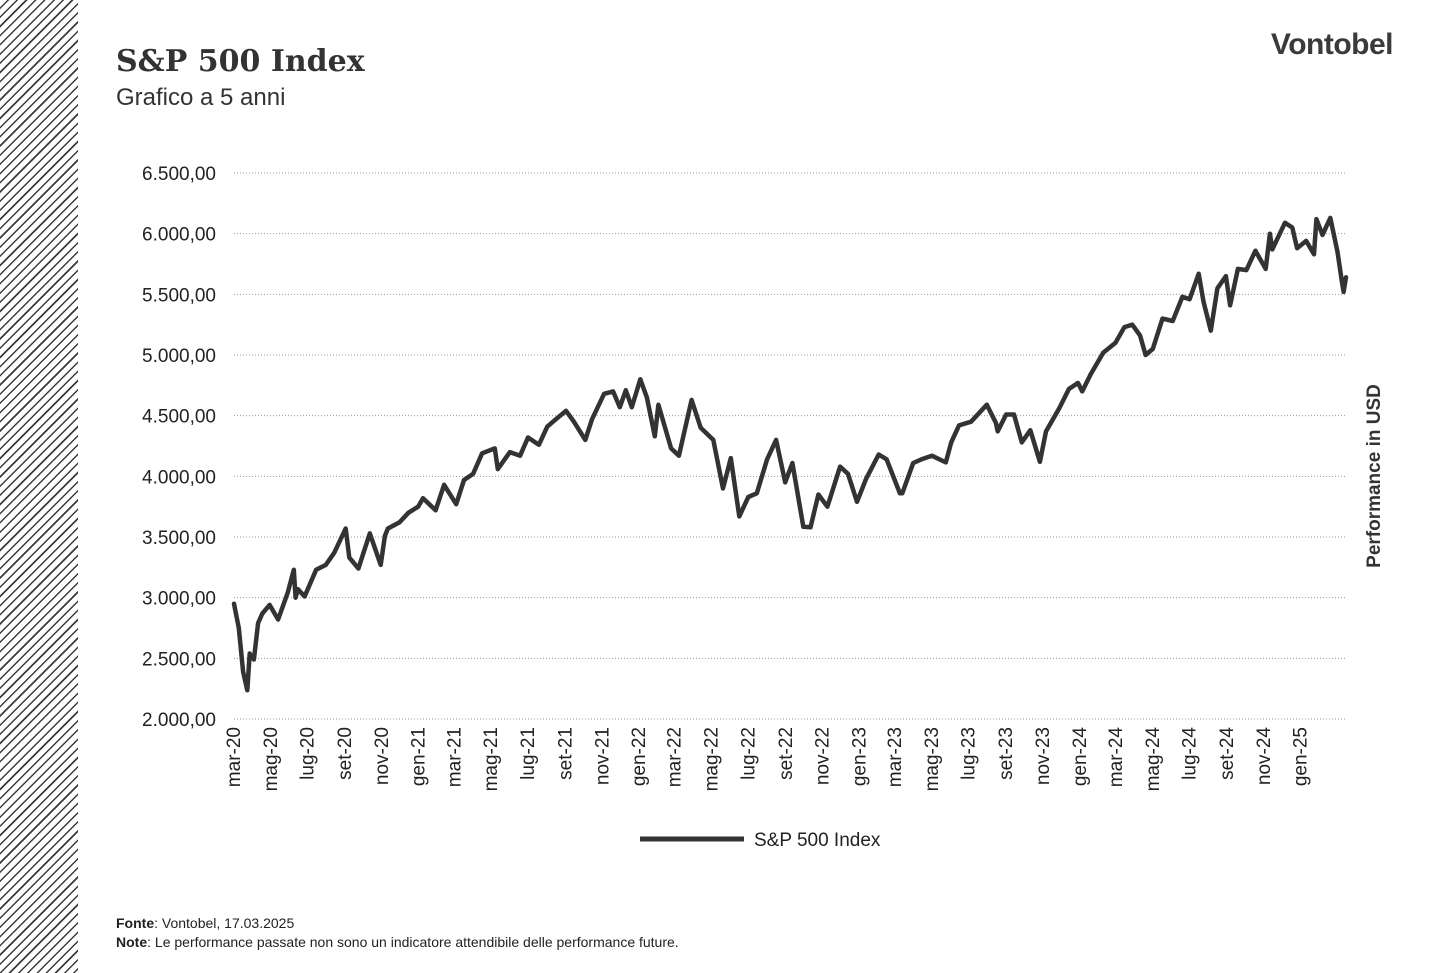 This screenshot has width=1431, height=973. What do you see at coordinates (1332, 44) in the screenshot?
I see `brand-logo: Vontobel` at bounding box center [1332, 44].